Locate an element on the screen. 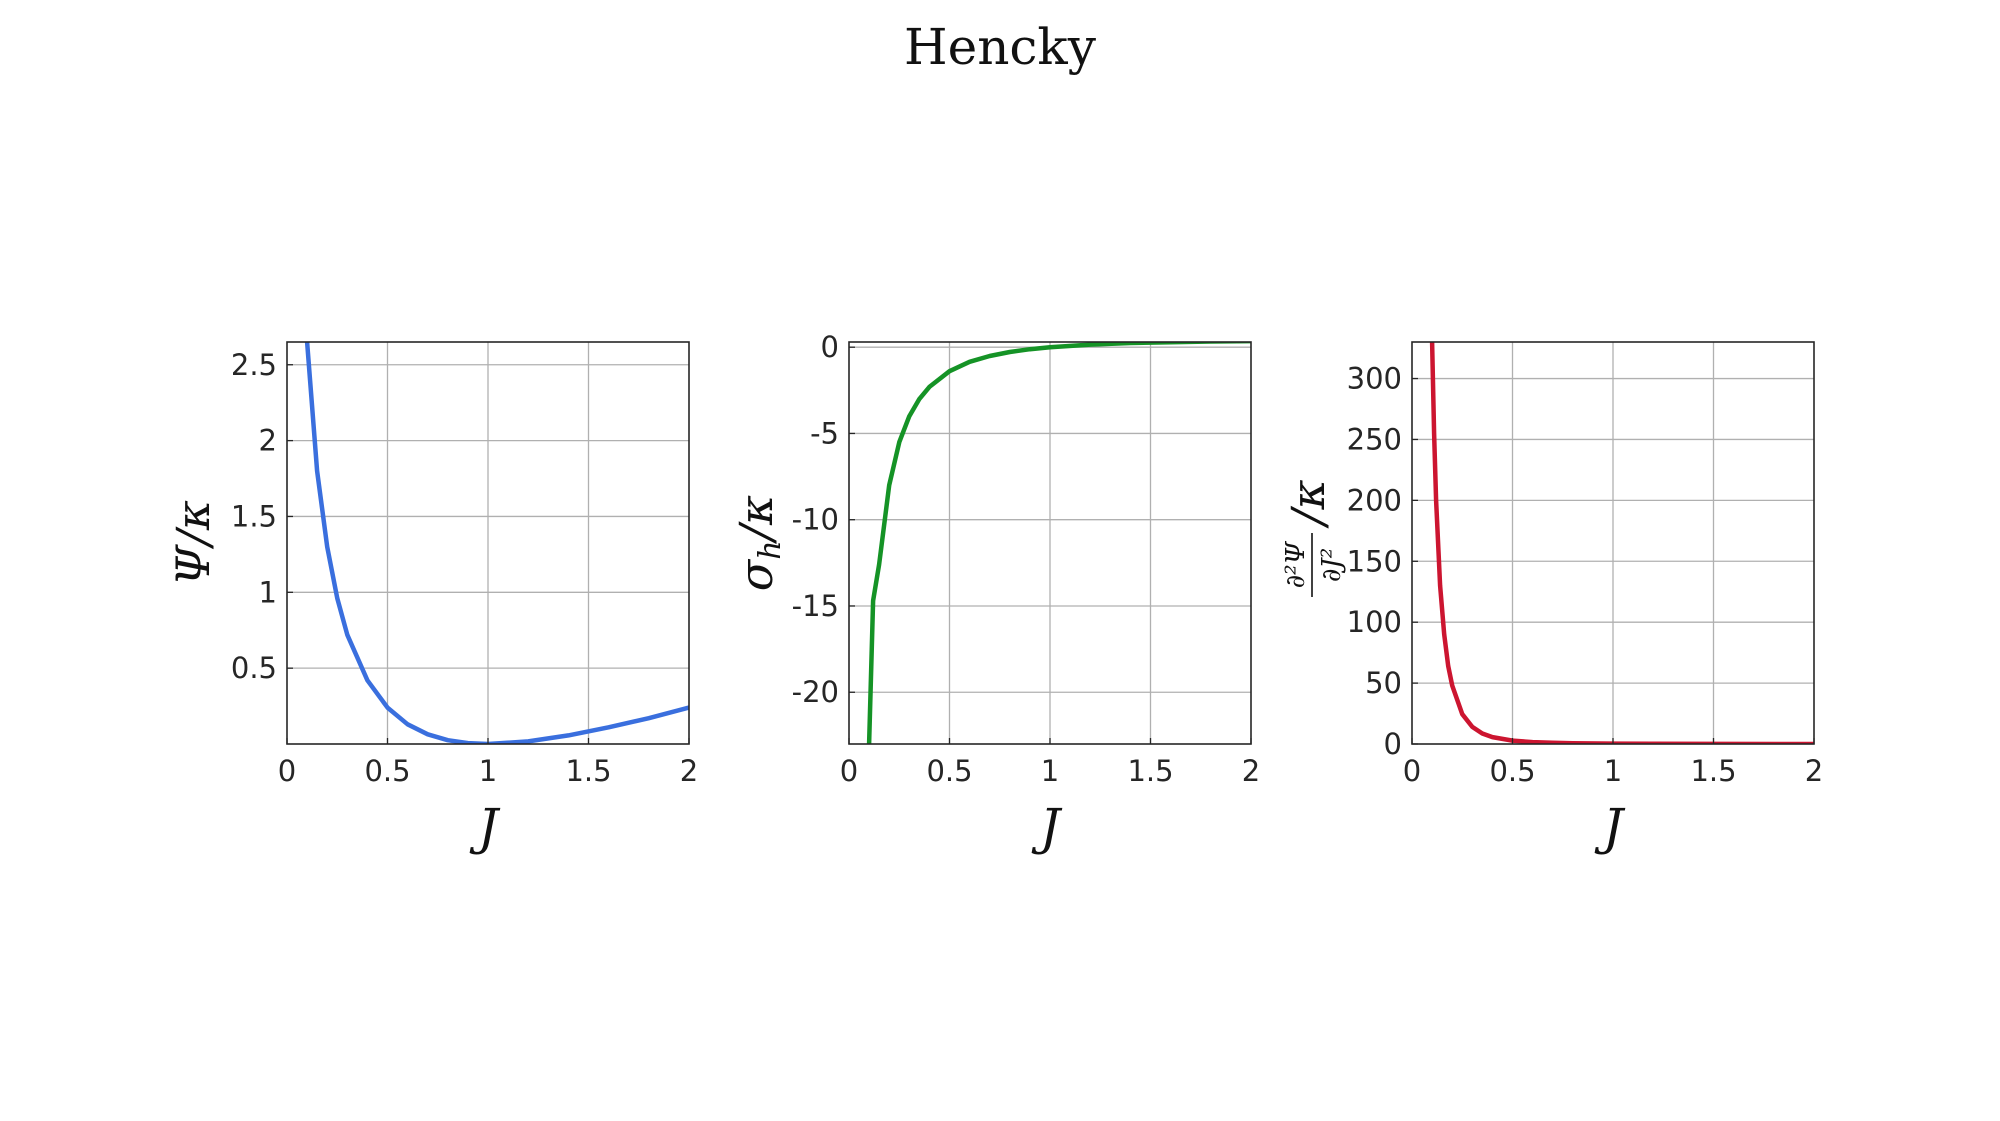 This screenshot has width=2000, height=1121. y-tick-label: 150 is located at coordinates (1374, 561).